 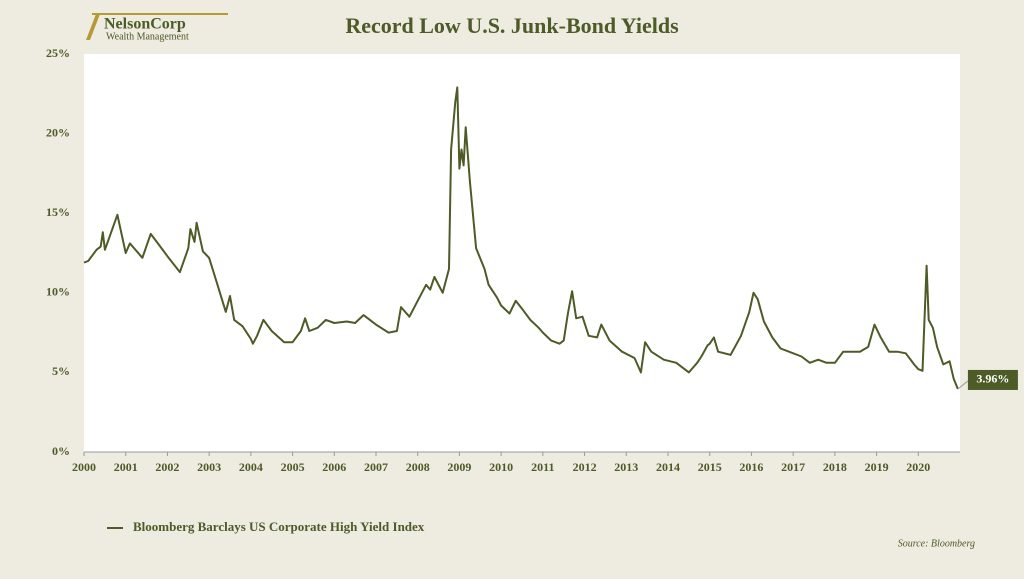 I want to click on x-tick-label: 2017, so click(x=793, y=467).